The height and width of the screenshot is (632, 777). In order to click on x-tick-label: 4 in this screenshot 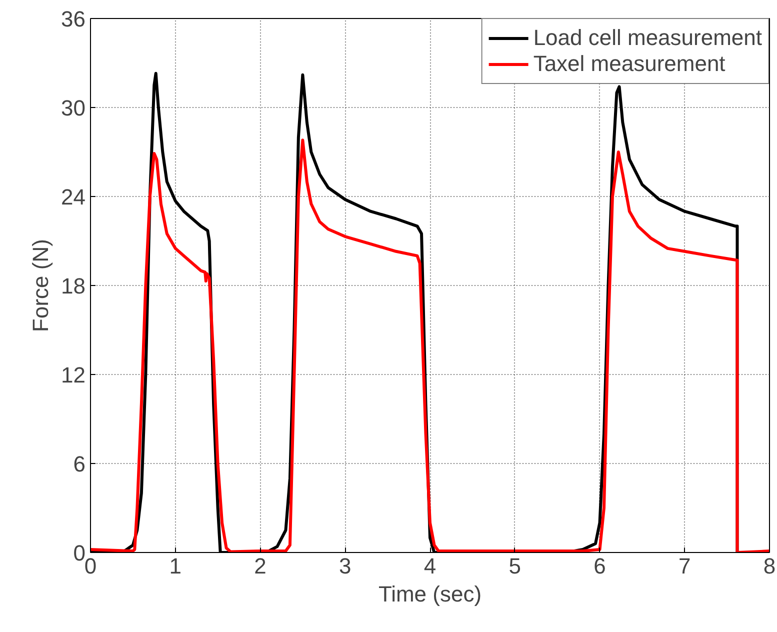, I will do `click(430, 566)`.